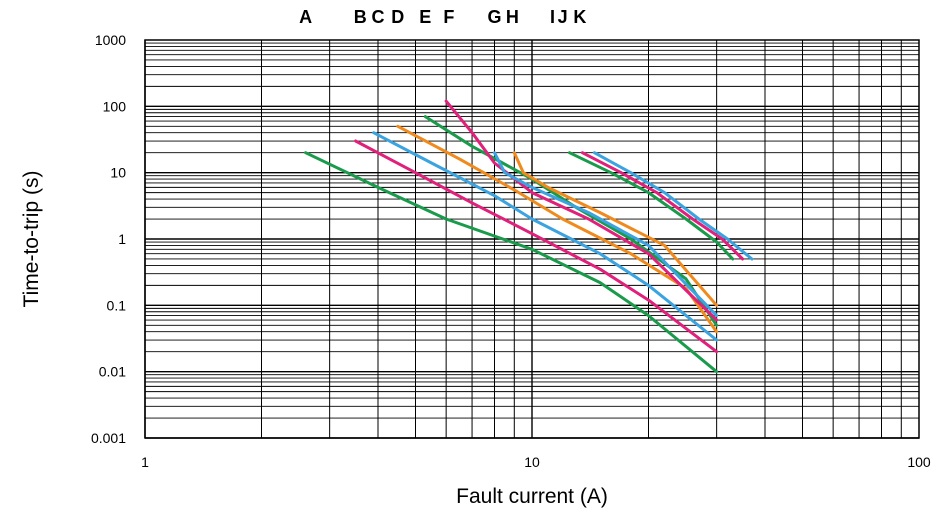  Describe the element at coordinates (448, 17) in the screenshot. I see `curve-letter: F` at that location.